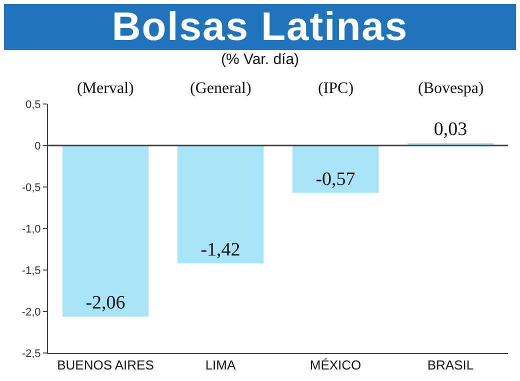 The width and height of the screenshot is (520, 381). What do you see at coordinates (105, 88) in the screenshot?
I see `text: (Merval)` at bounding box center [105, 88].